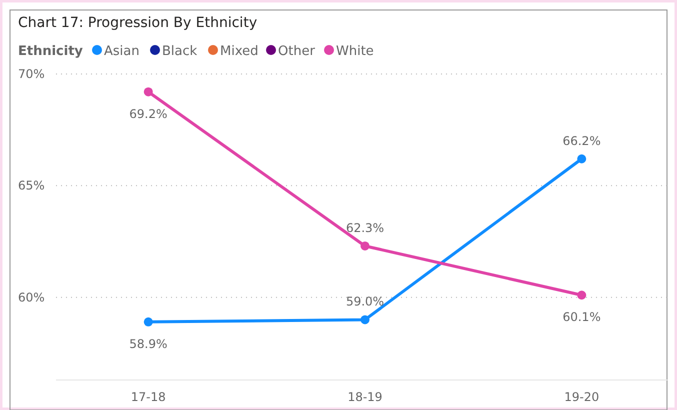 The image size is (677, 410). I want to click on y-tick-label: 60%, so click(31, 297).